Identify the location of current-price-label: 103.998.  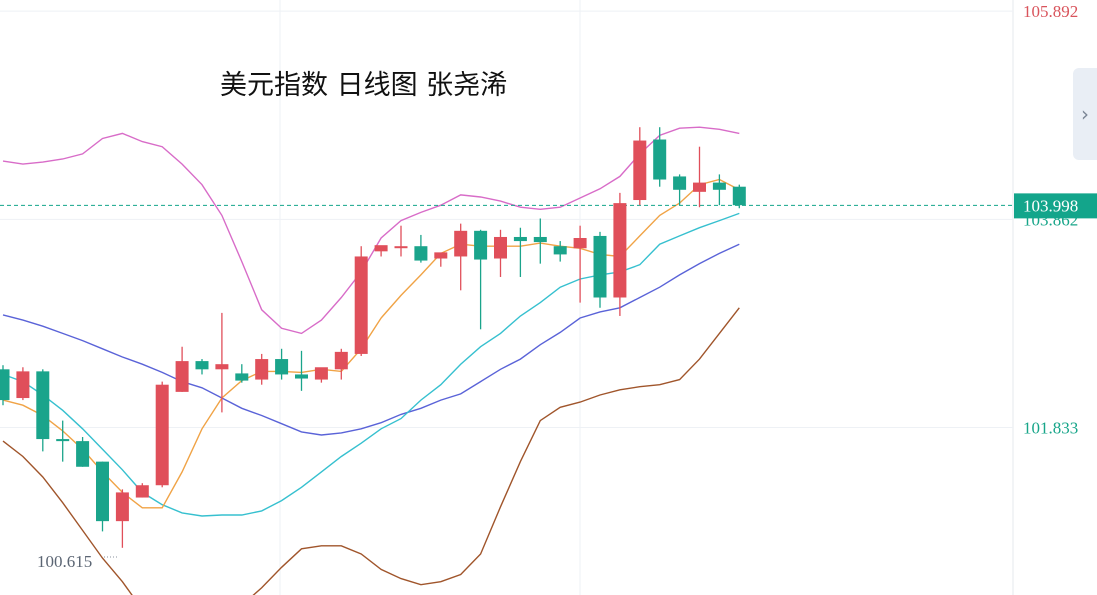
(1050, 205).